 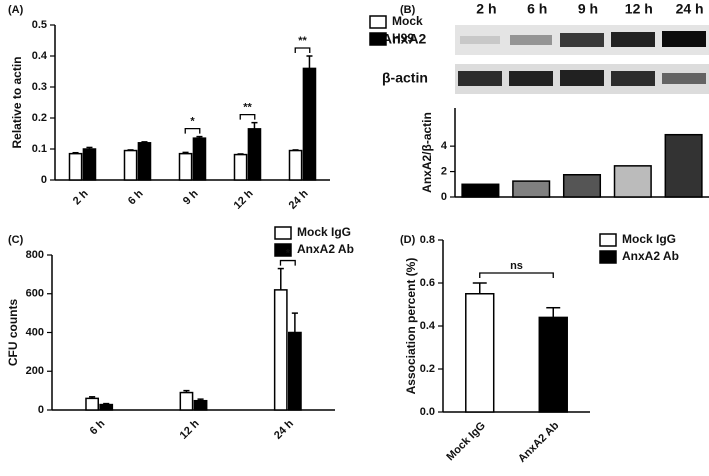 What do you see at coordinates (639, 9) in the screenshot?
I see `lane-label: 12 h` at bounding box center [639, 9].